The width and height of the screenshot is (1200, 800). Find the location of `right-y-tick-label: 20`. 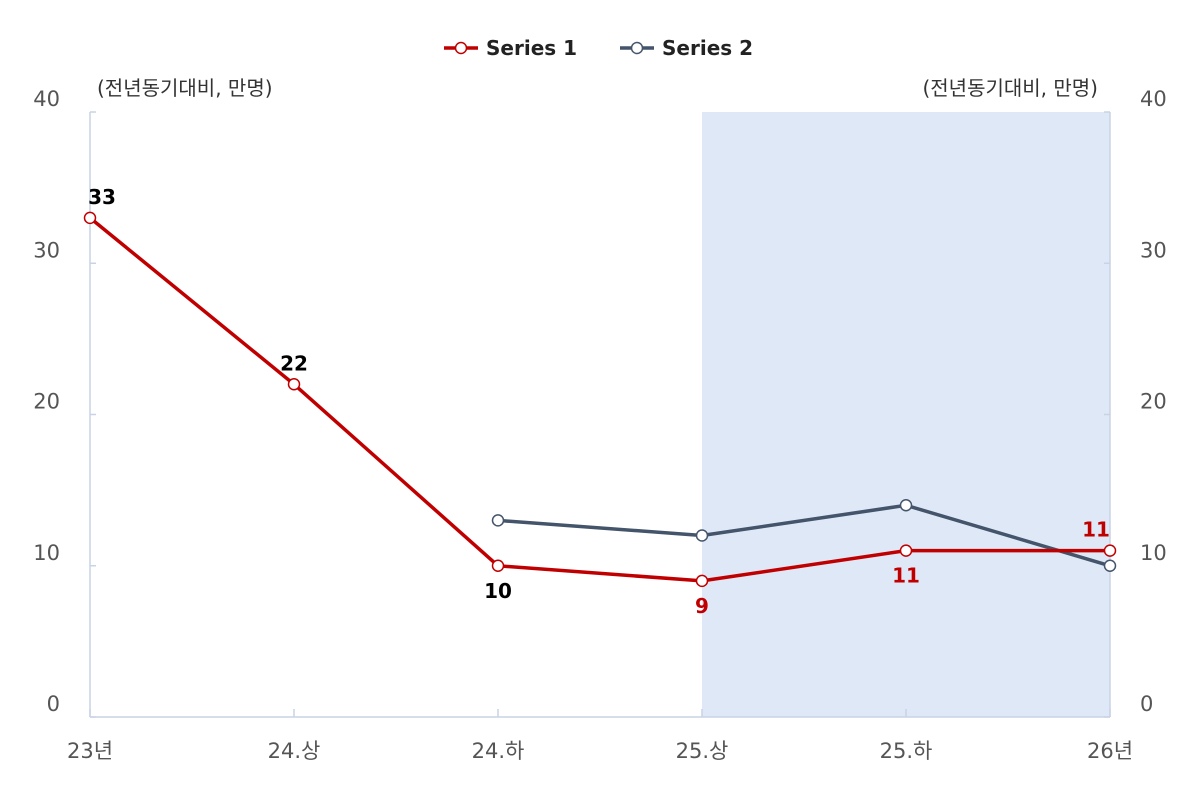

right-y-tick-label: 20 is located at coordinates (1153, 402).